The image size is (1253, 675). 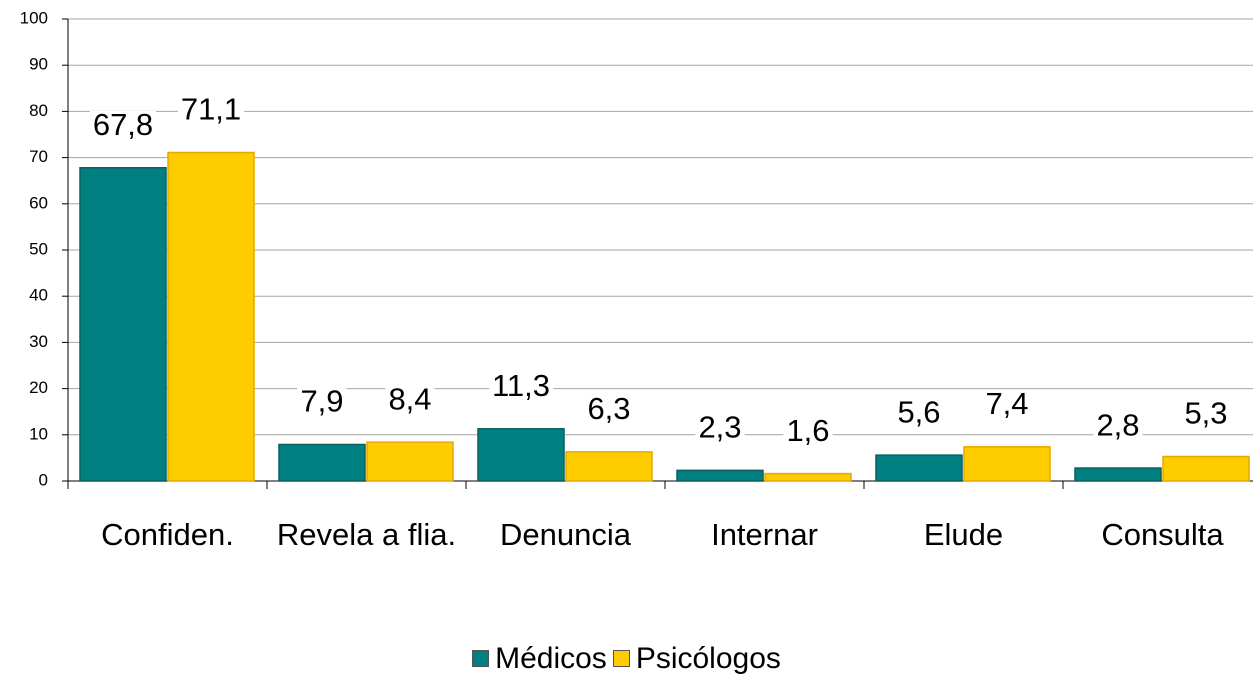 I want to click on data-label: 5,6, so click(x=918, y=411).